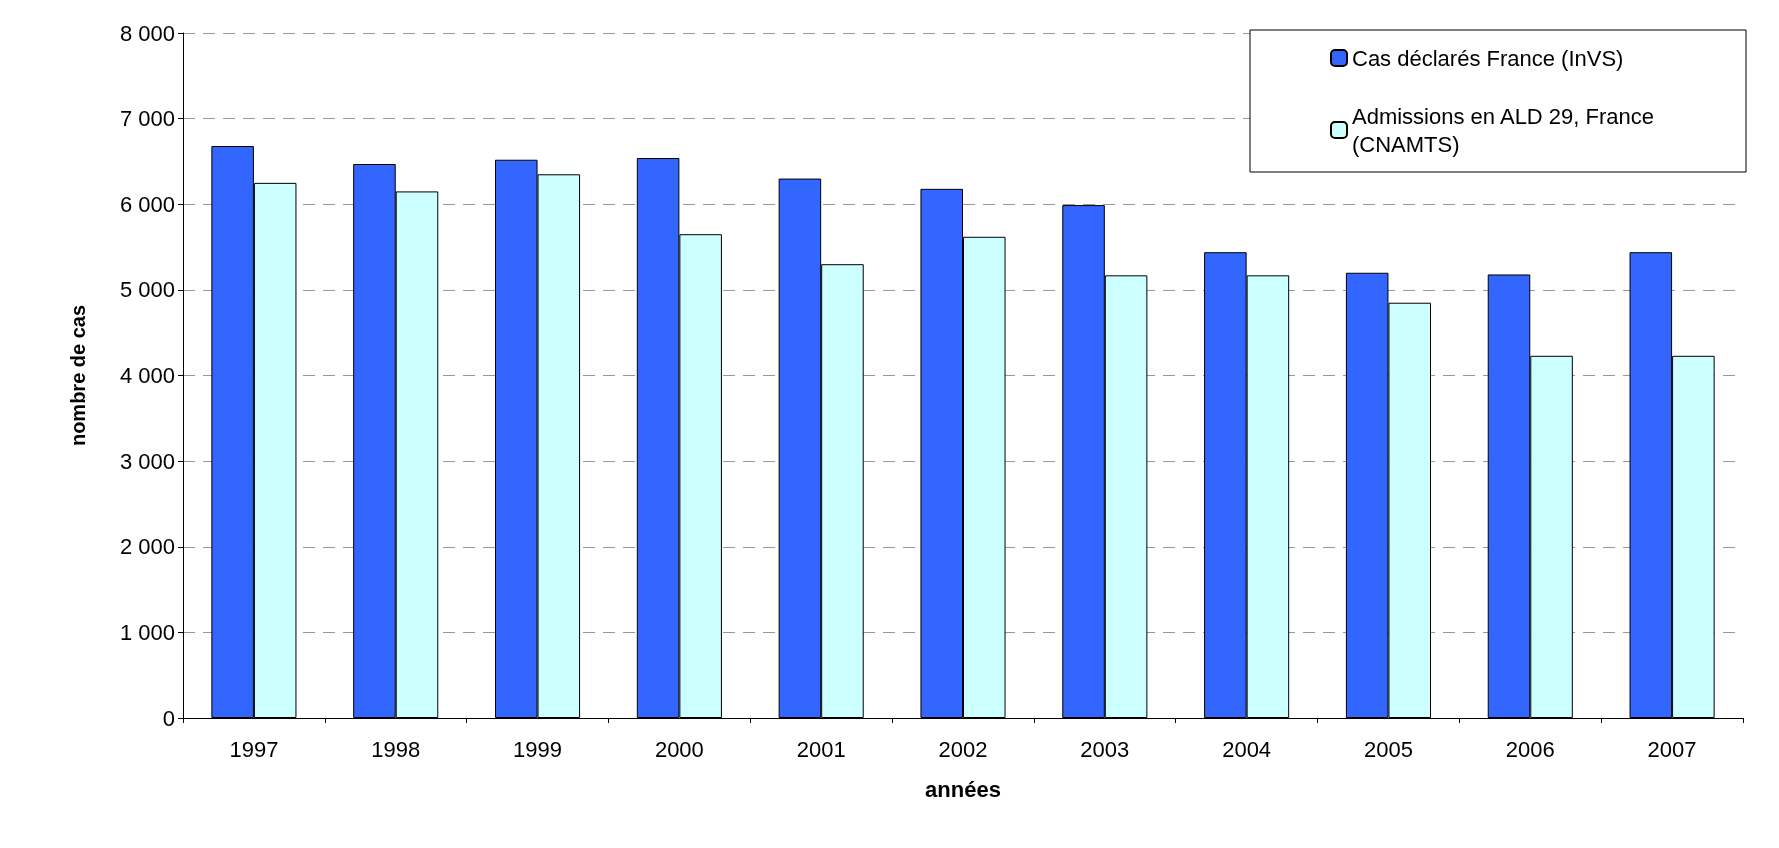  Describe the element at coordinates (1105, 749) in the screenshot. I see `x-tick-label: 2003` at that location.